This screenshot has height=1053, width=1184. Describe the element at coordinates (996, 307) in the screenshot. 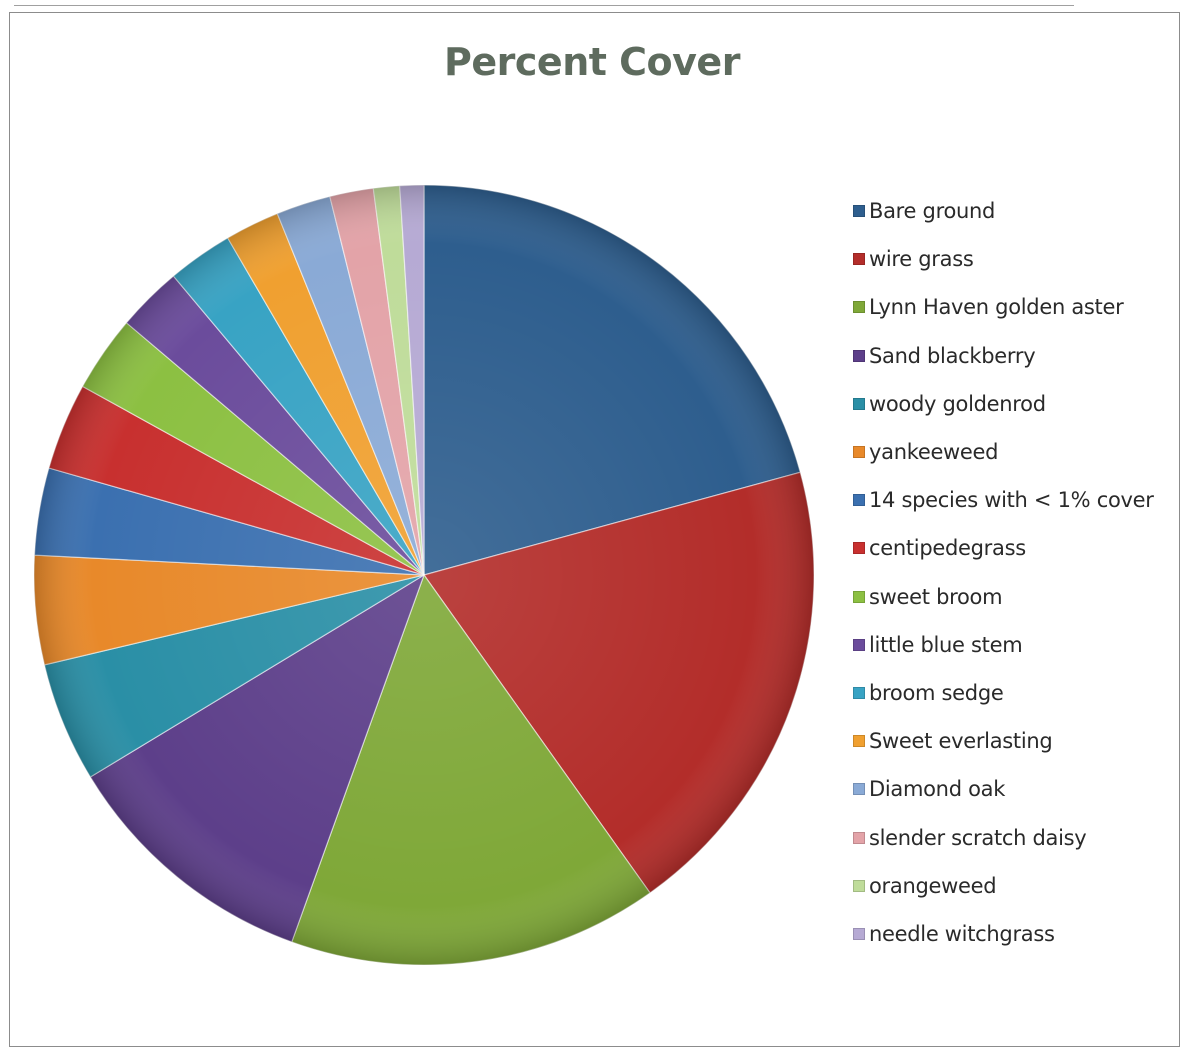

I see `legend-label: Lynn Haven golden aster` at that location.